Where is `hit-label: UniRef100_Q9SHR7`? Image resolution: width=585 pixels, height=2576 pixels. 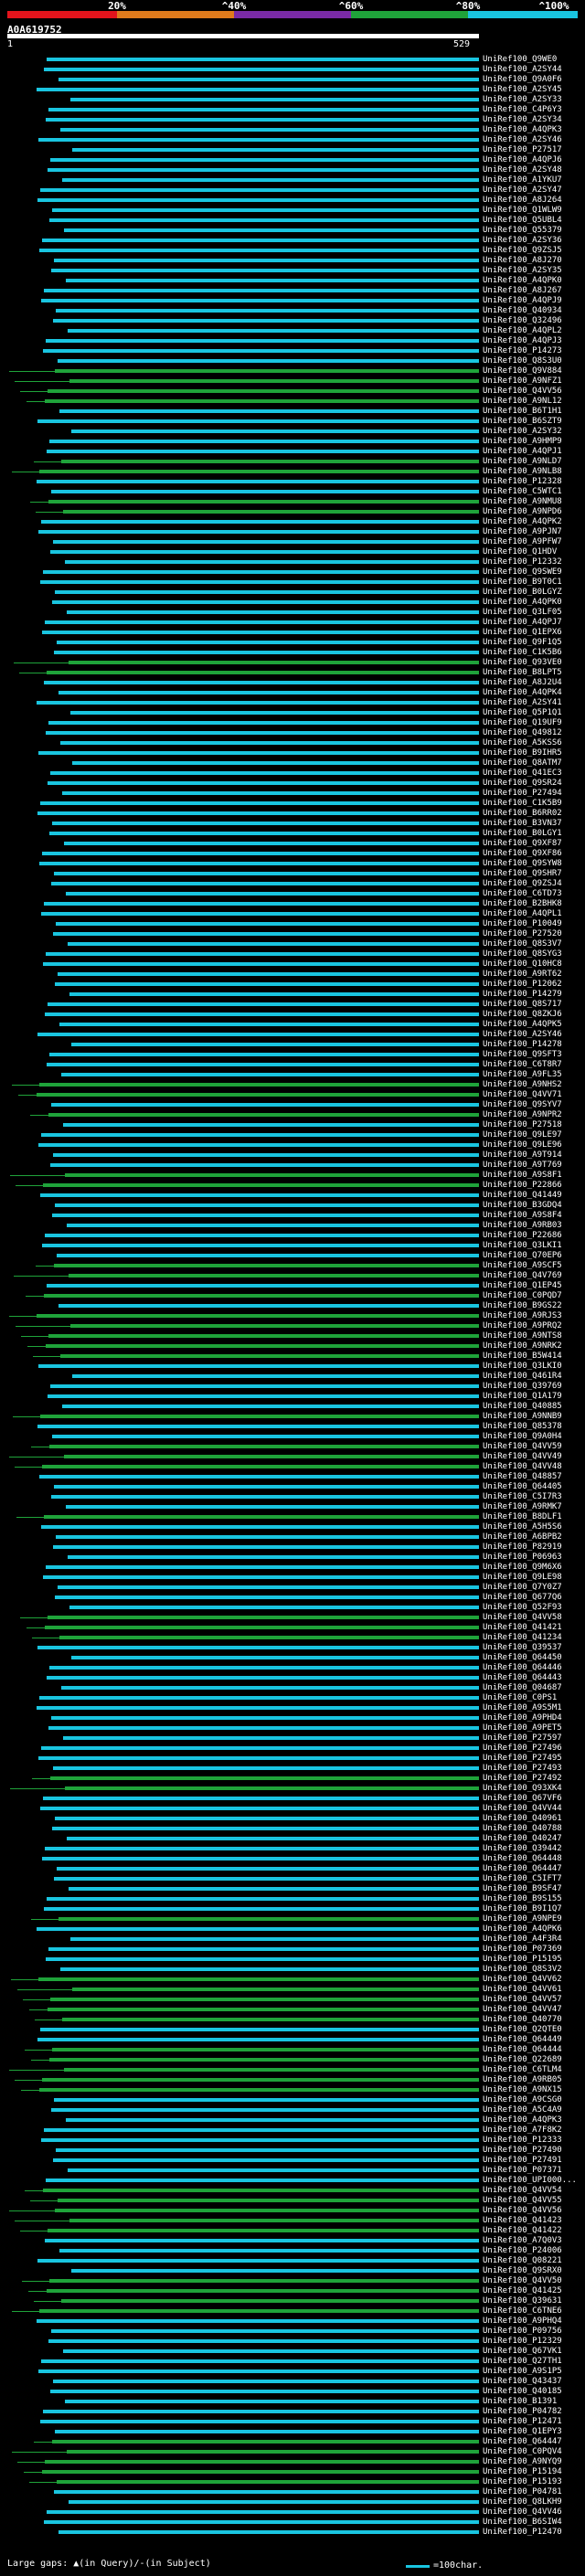 hit-label: UniRef100_Q9SHR7 is located at coordinates (522, 873).